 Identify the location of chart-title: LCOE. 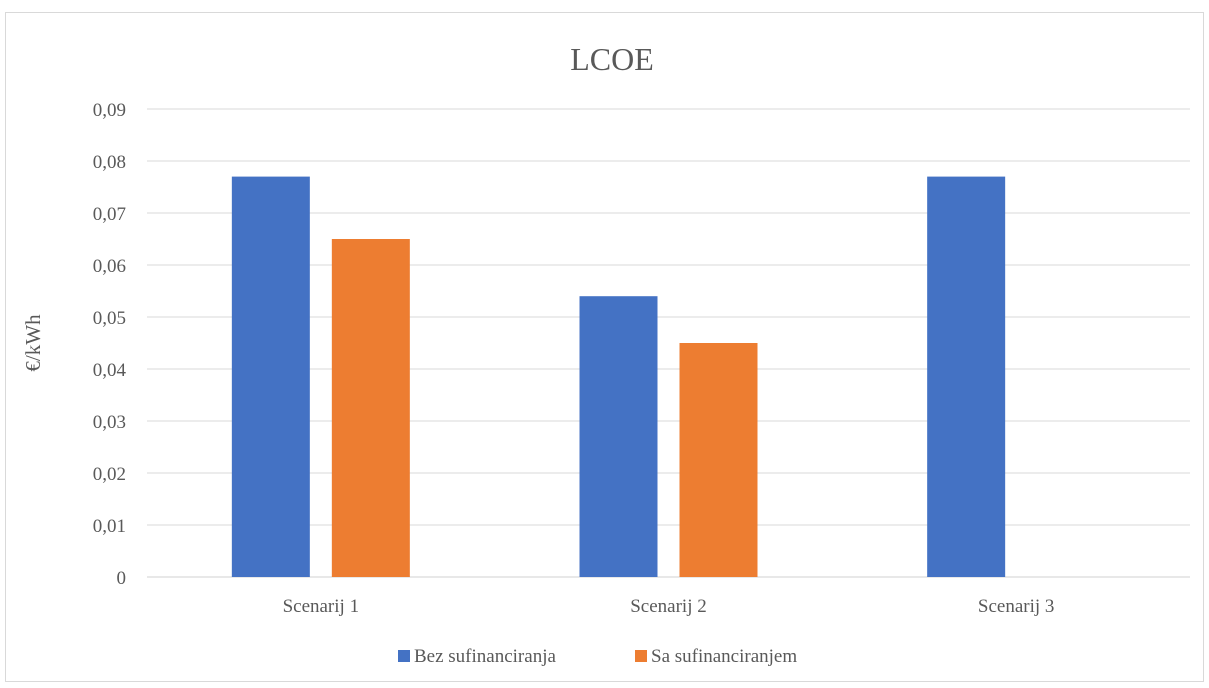
(612, 59).